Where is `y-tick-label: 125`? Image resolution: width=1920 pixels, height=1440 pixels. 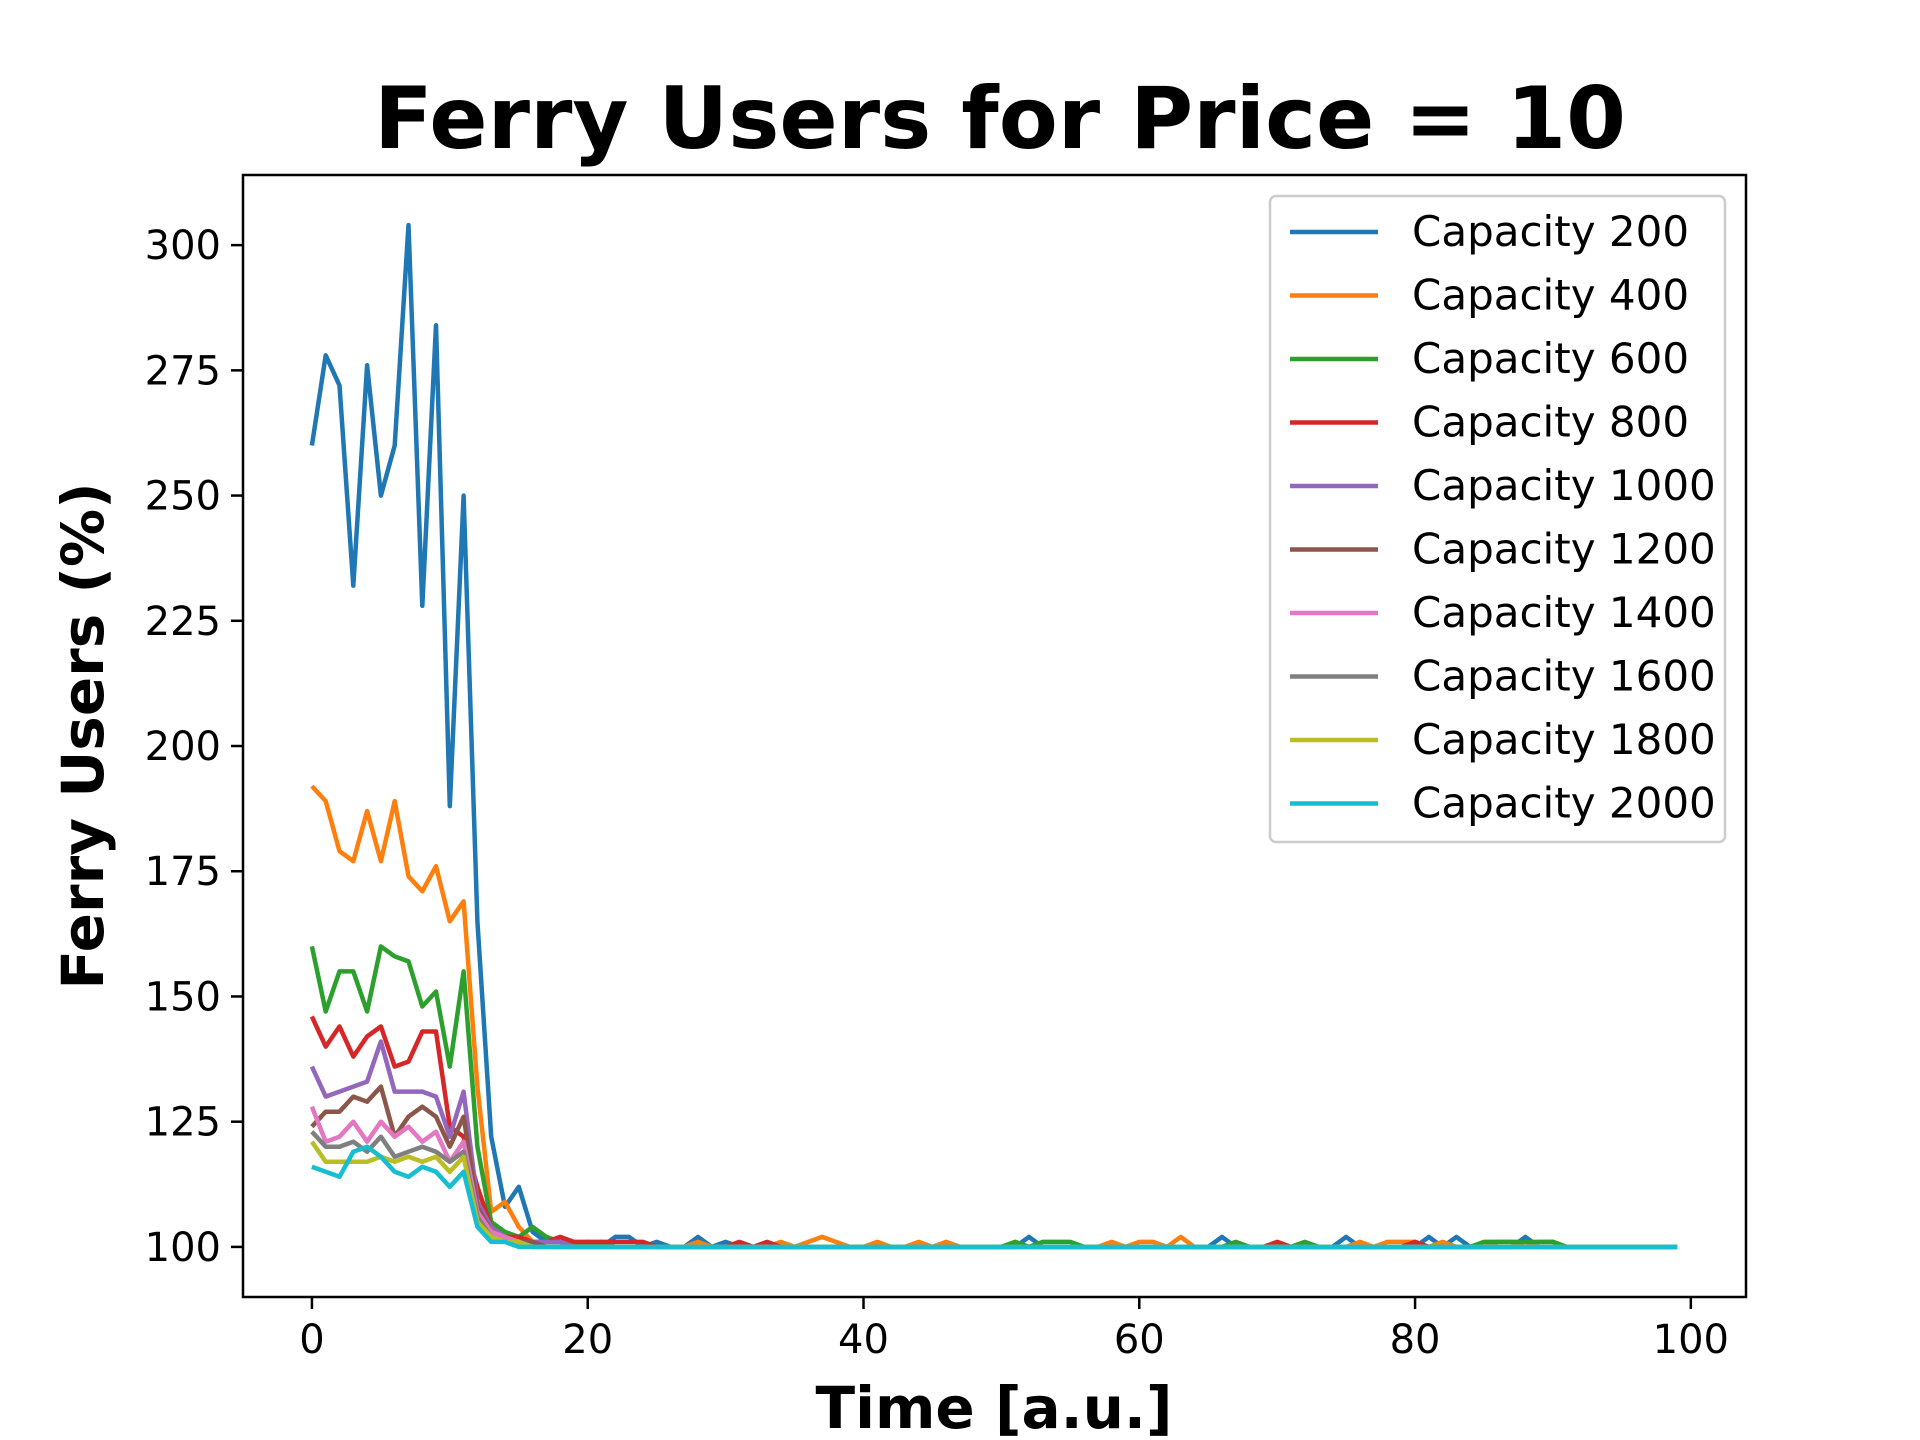 y-tick-label: 125 is located at coordinates (183, 1123).